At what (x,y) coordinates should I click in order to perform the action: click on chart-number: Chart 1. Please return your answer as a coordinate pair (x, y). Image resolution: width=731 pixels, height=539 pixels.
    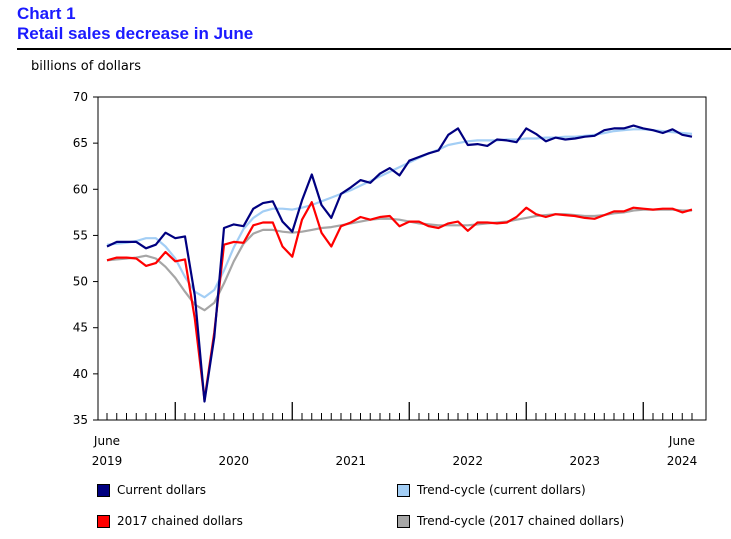
    Looking at the image, I should click on (46, 13).